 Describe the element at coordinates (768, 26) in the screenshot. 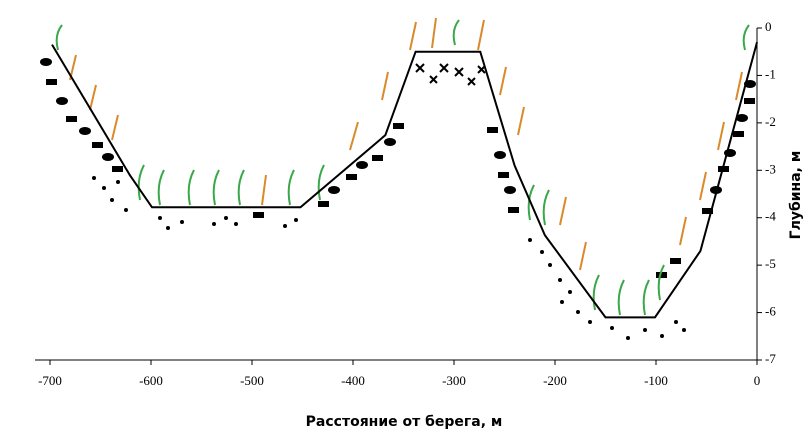

I see `y-tick-label: 0` at that location.